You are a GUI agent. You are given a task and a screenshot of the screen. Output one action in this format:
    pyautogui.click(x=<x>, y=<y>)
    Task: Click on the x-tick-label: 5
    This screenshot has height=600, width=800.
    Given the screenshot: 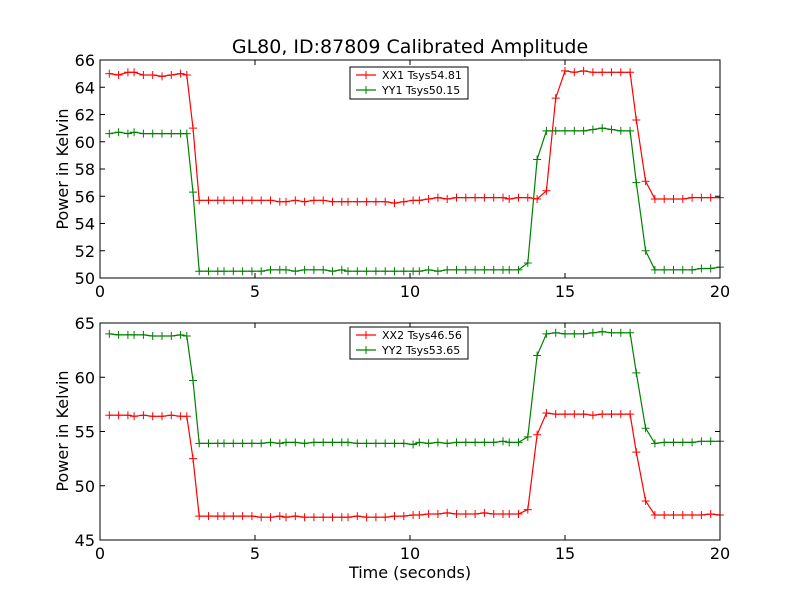 What is the action you would take?
    pyautogui.click(x=255, y=553)
    